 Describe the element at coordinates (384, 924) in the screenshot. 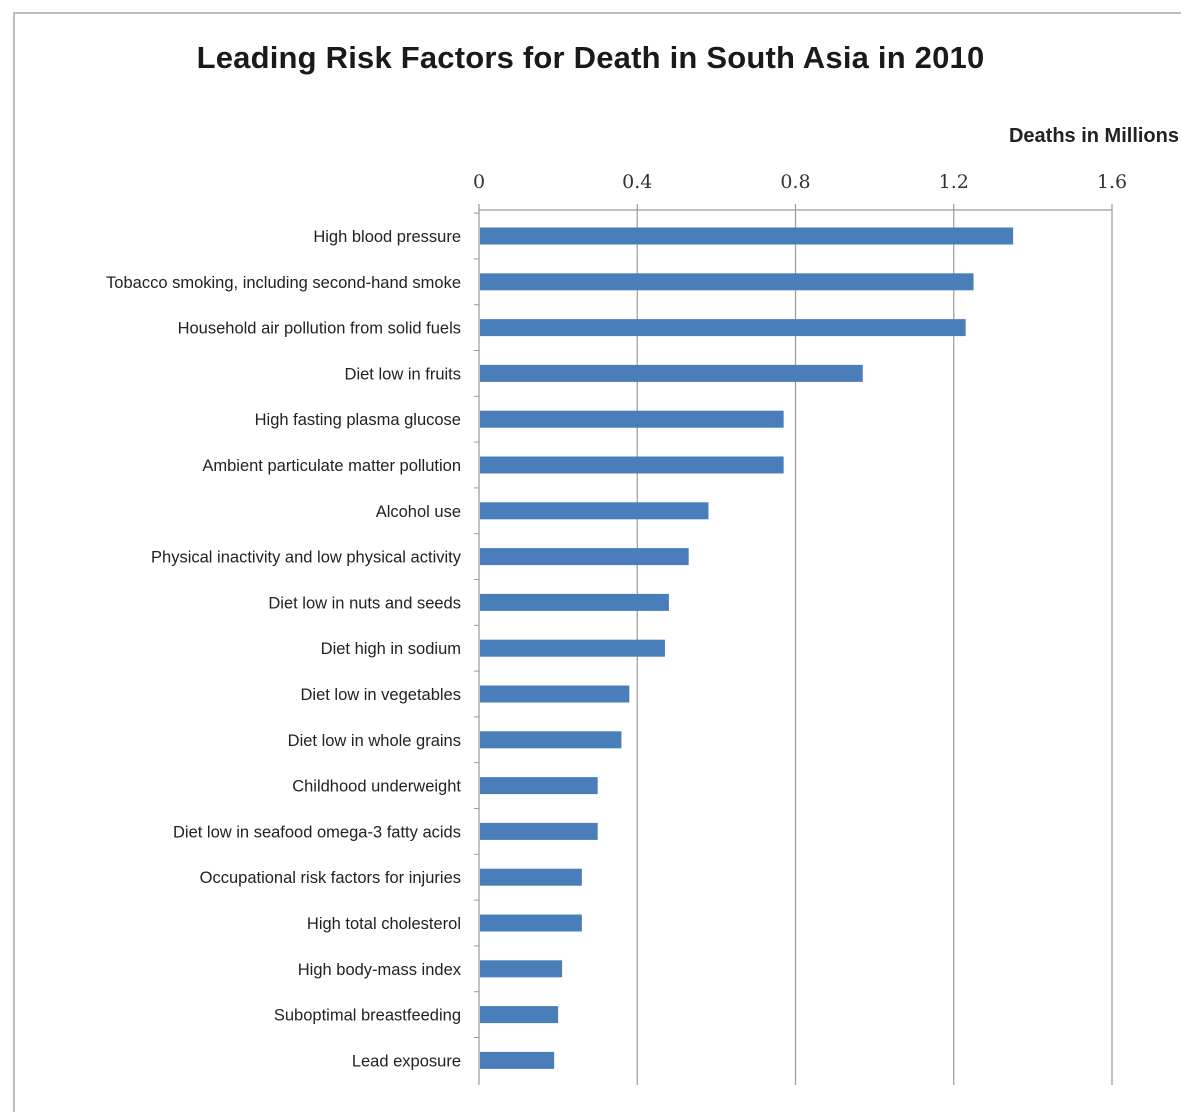

I see `category-label: High total cholesterol` at that location.